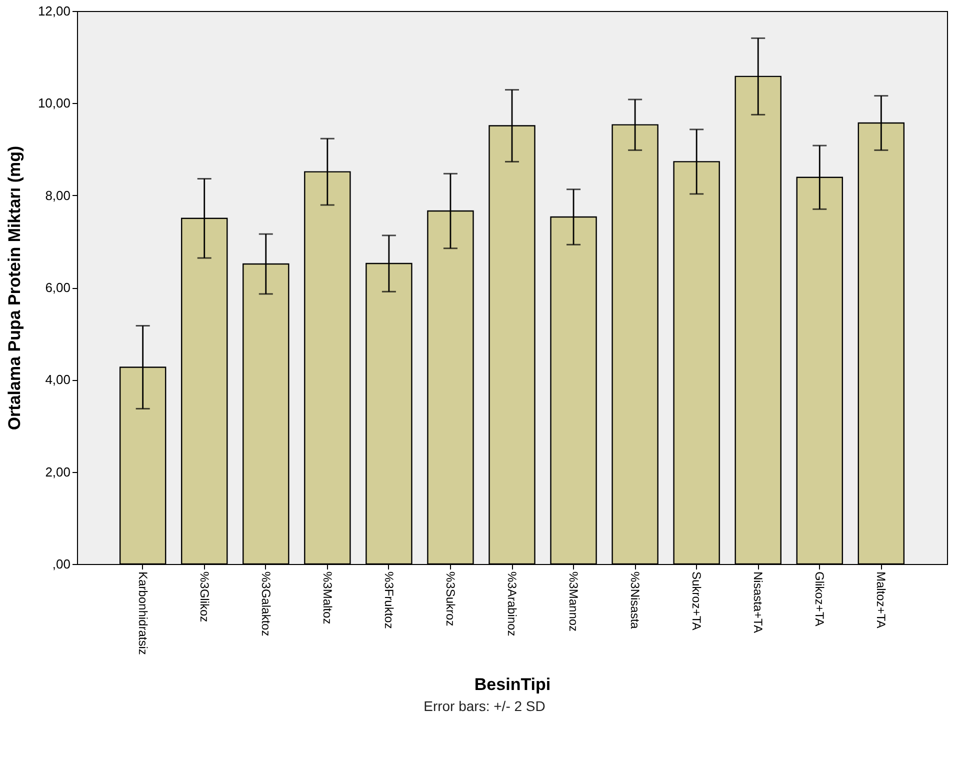  Describe the element at coordinates (14, 288) in the screenshot. I see `y-axis-title: Ortalama Pupa Protein Miktarı (mg)` at that location.